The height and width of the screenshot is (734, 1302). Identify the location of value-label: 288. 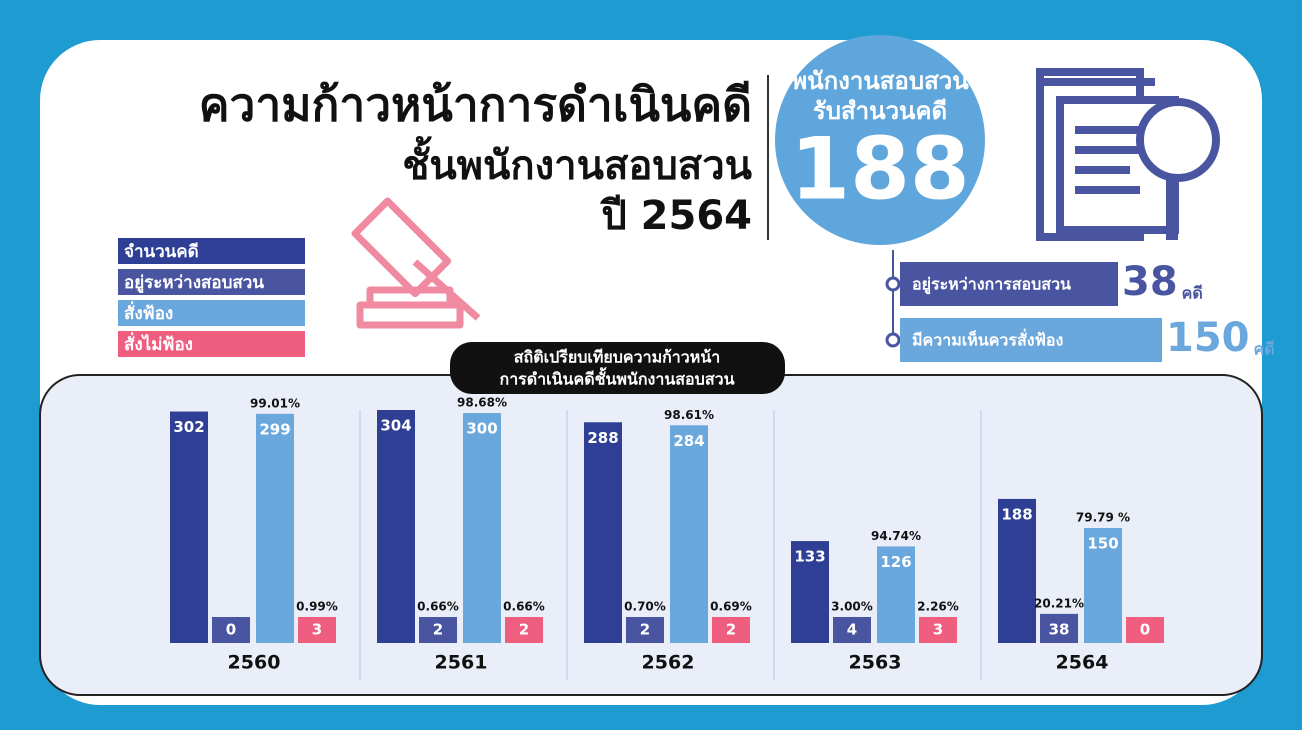
(602, 438).